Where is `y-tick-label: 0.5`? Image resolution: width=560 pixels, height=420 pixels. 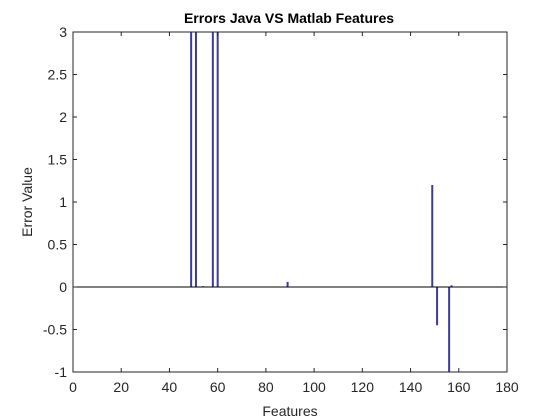 y-tick-label: 0.5 is located at coordinates (58, 245).